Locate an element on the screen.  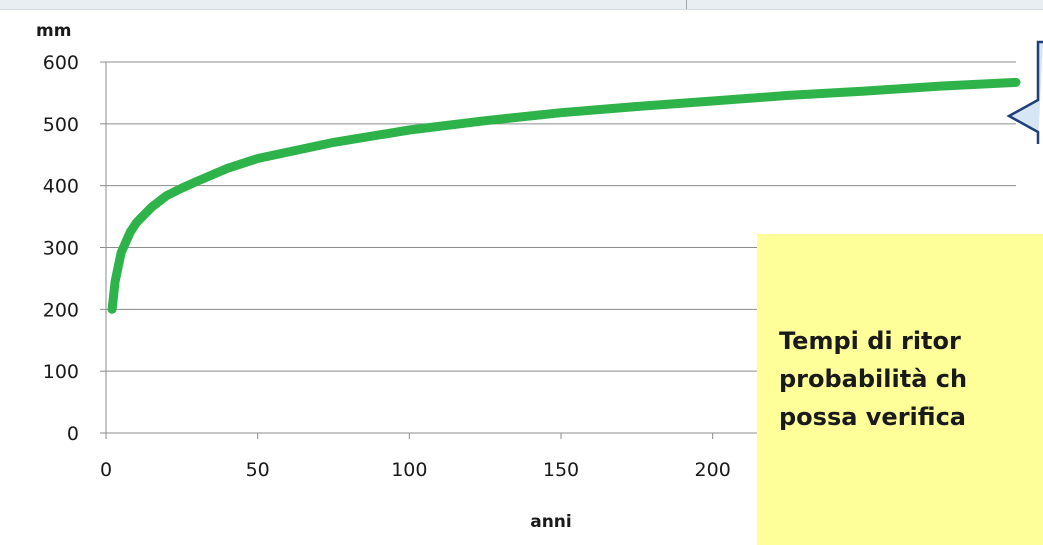
callout-bubble is located at coordinates (1024, 92).